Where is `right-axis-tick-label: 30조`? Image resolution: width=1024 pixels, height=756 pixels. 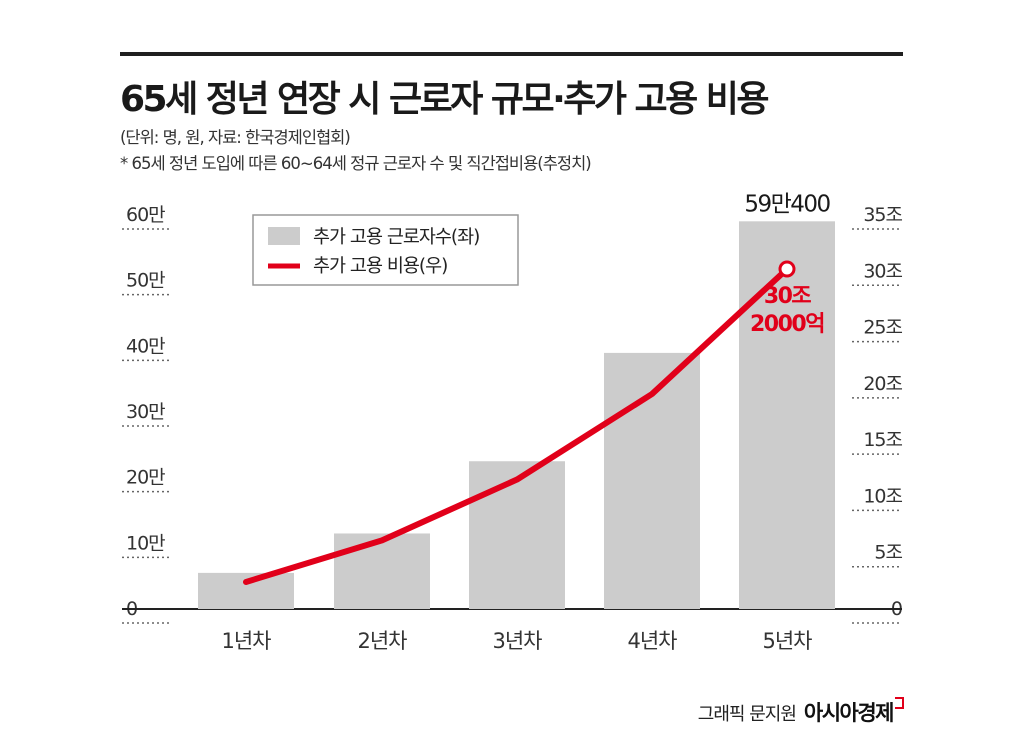 right-axis-tick-label: 30조 is located at coordinates (882, 271).